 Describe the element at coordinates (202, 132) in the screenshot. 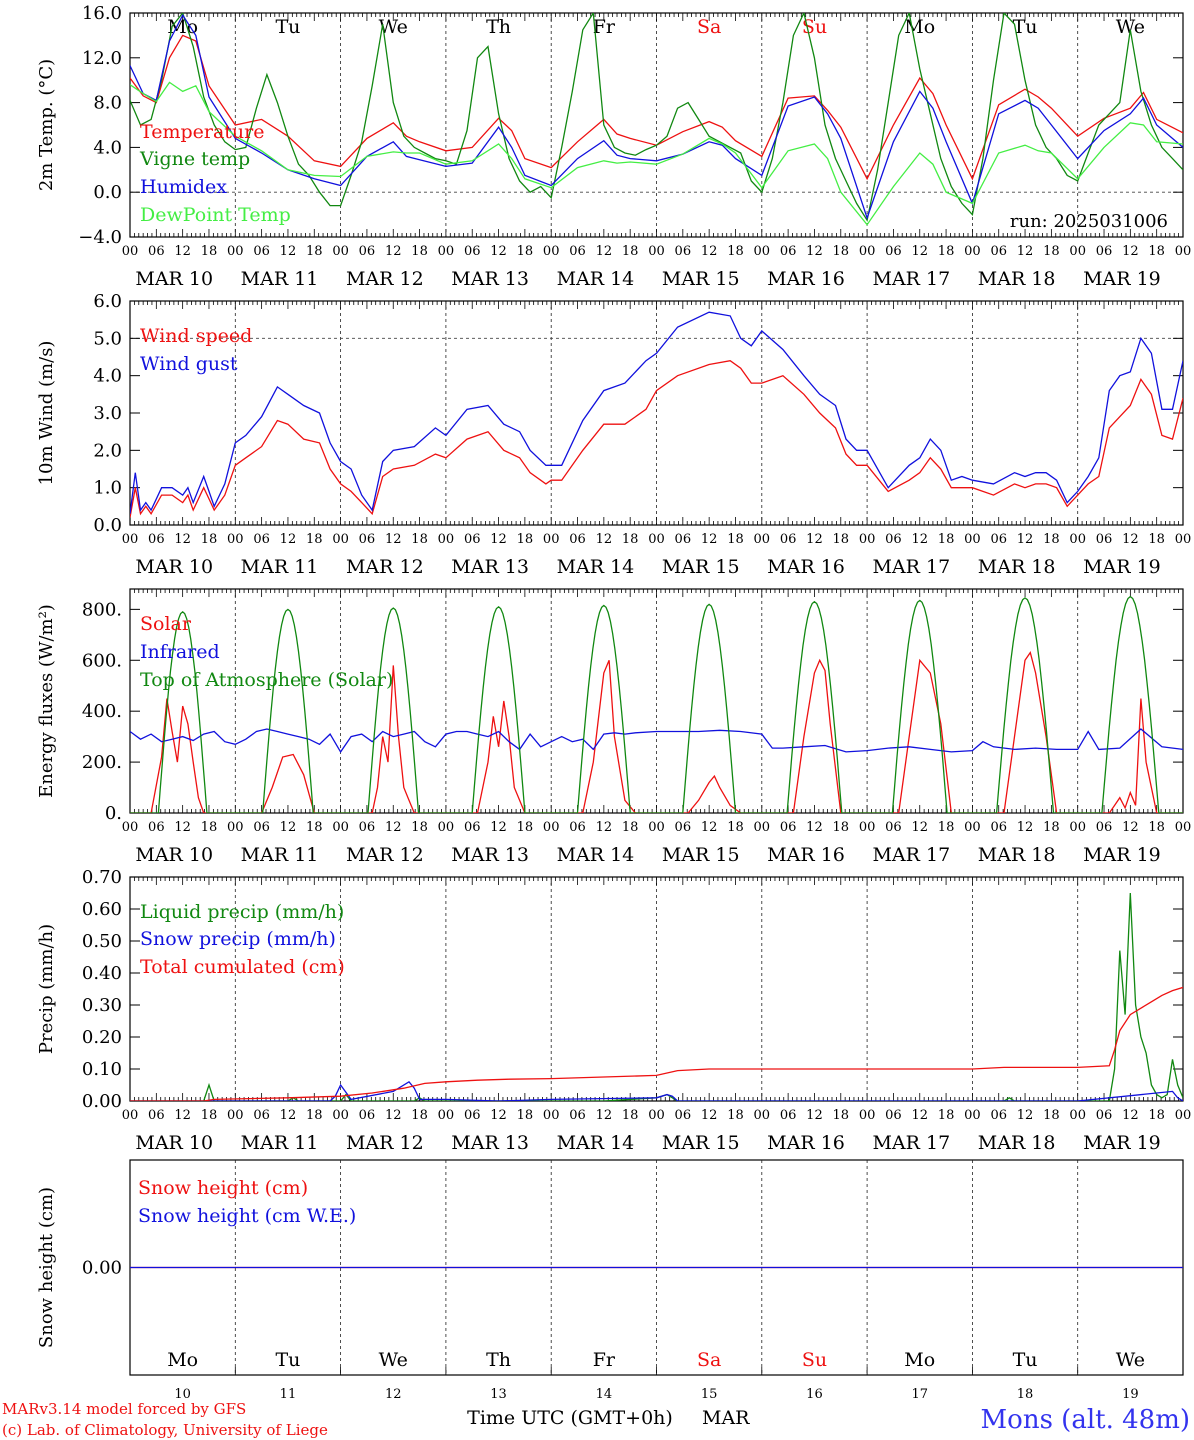

I see `legend-entry: Temperature` at that location.